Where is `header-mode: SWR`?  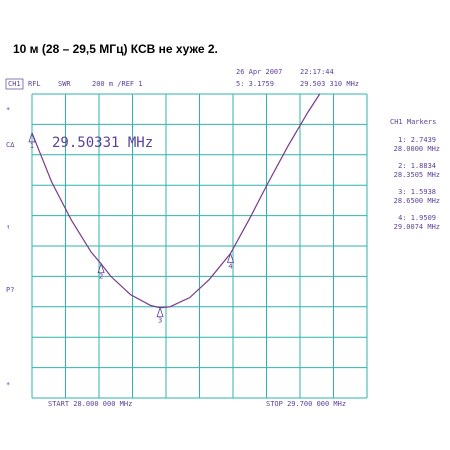
header-mode: SWR is located at coordinates (64, 84).